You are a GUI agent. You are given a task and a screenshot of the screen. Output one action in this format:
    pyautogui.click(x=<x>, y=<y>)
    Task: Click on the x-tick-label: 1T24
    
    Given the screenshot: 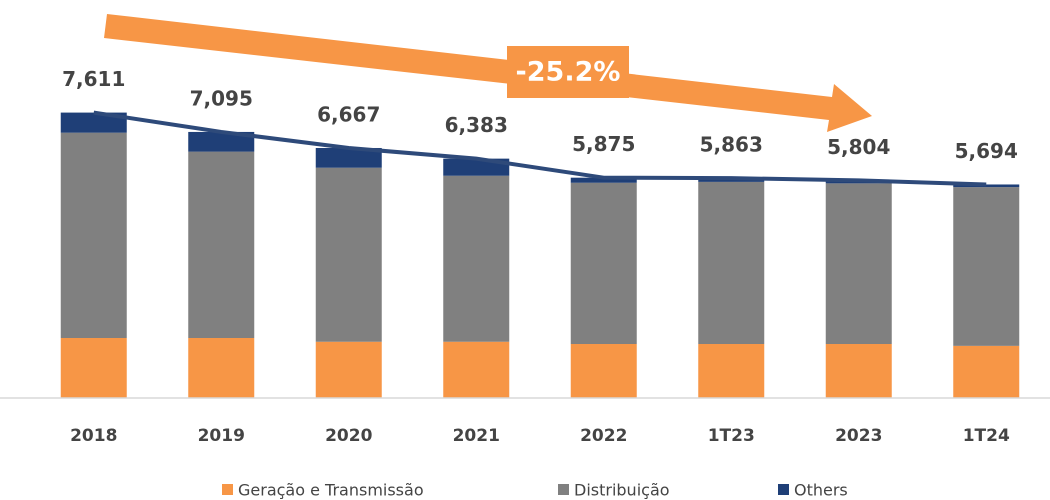 What is the action you would take?
    pyautogui.click(x=986, y=436)
    